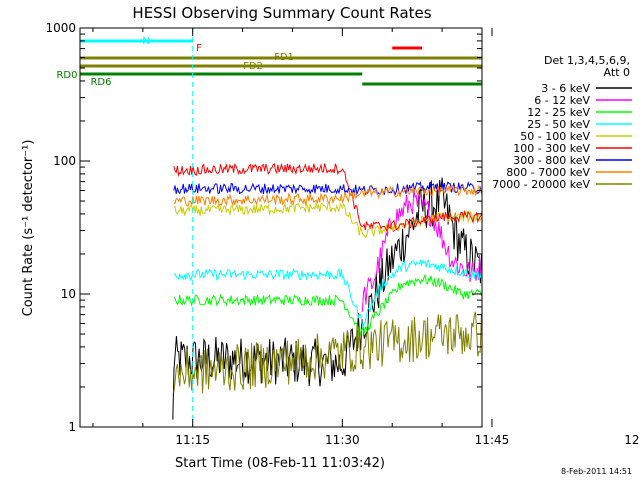 Image resolution: width=640 pixels, height=480 pixels. Describe the element at coordinates (327, 352) in the screenshot. I see `series-line-7000-20000-kev` at that location.